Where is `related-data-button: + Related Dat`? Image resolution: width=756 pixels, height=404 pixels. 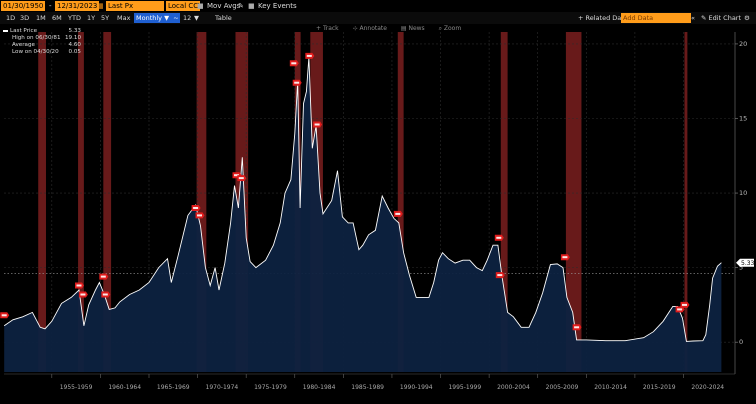
related-data-button: + Related Dat is located at coordinates (601, 18).